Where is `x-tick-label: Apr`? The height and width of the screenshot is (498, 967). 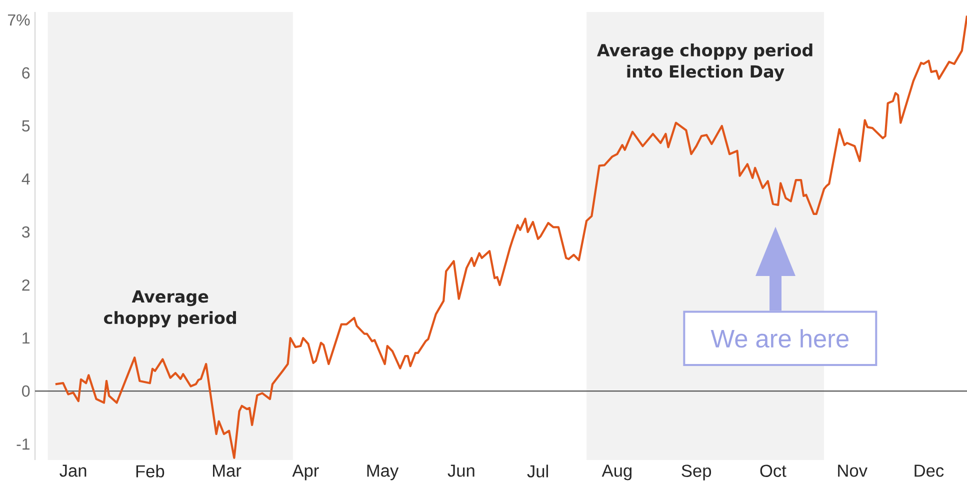
x-tick-label: Apr is located at coordinates (305, 472).